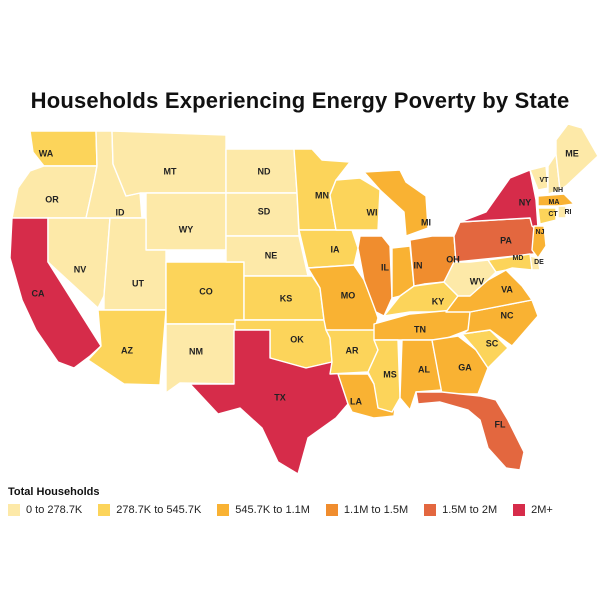 Image resolution: width=600 pixels, height=600 pixels. Describe the element at coordinates (376, 510) in the screenshot. I see `legend-label: 1.1M to 1.5M` at that location.